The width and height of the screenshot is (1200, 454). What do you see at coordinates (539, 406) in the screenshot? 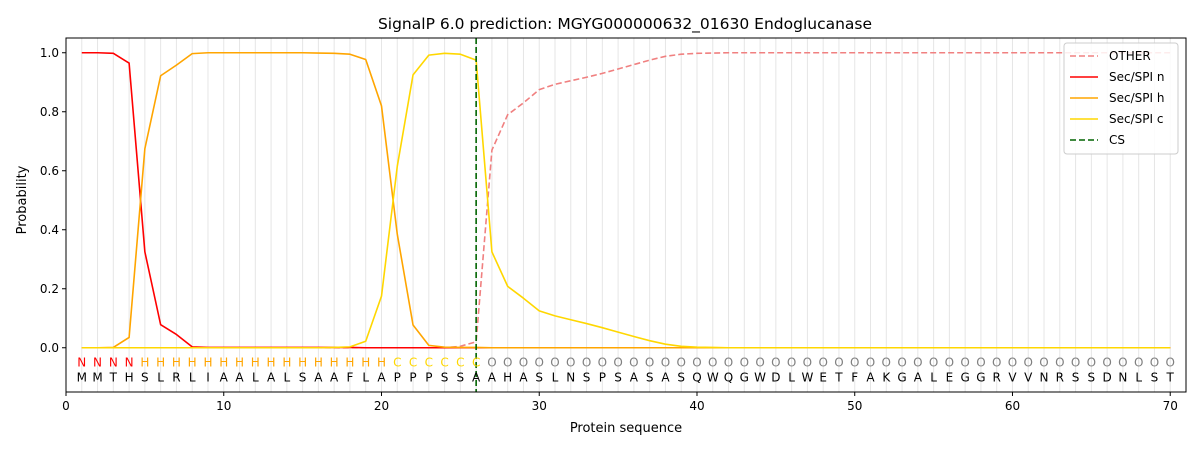
I see `x-tick-label: 30` at bounding box center [539, 406].